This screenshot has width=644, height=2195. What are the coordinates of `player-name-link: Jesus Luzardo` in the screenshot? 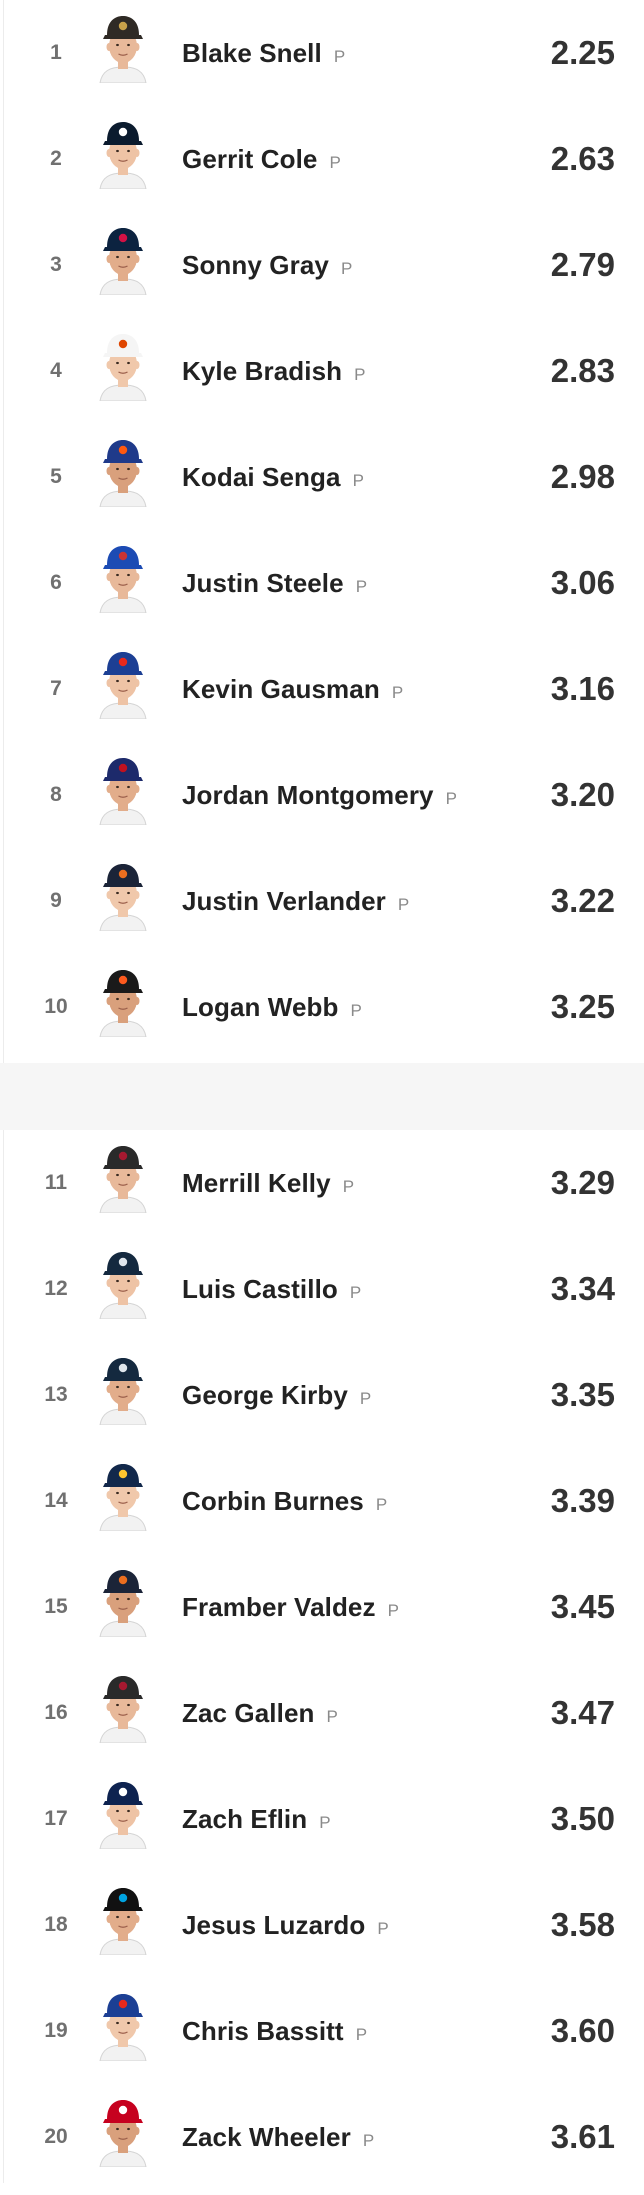 It's located at (274, 1925).